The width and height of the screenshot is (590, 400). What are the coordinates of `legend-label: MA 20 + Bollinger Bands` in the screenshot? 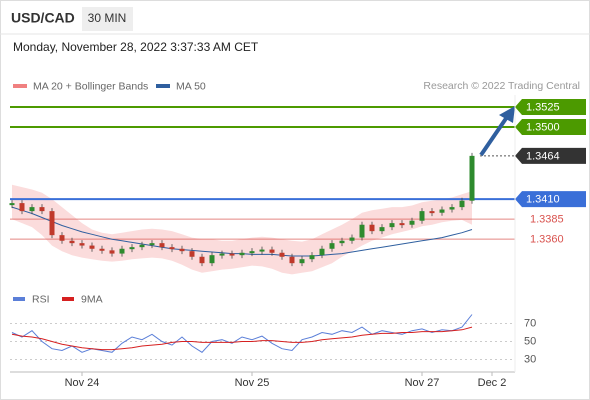 It's located at (90, 86).